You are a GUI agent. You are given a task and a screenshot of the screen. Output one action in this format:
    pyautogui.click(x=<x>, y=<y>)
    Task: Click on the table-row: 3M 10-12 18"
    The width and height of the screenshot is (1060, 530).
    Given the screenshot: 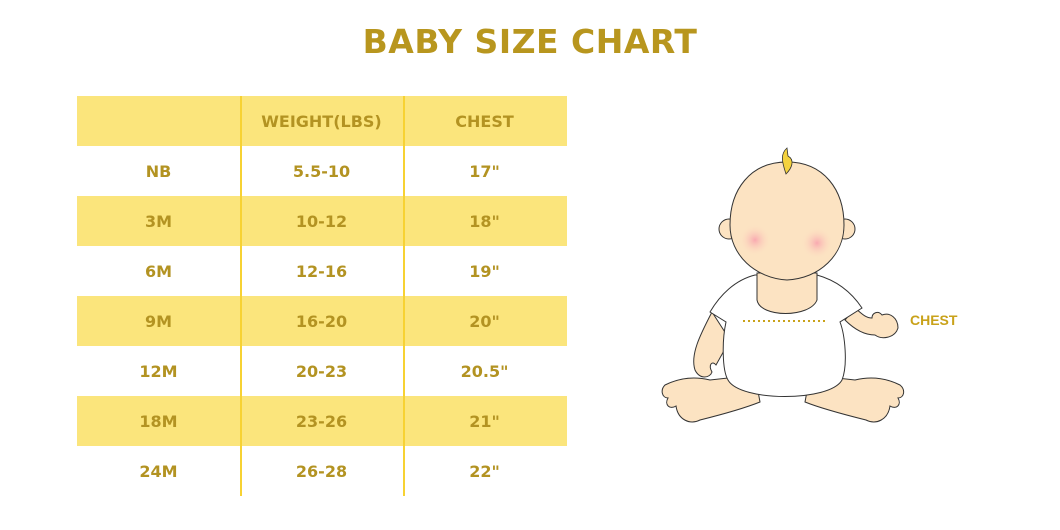 What is the action you would take?
    pyautogui.click(x=322, y=221)
    